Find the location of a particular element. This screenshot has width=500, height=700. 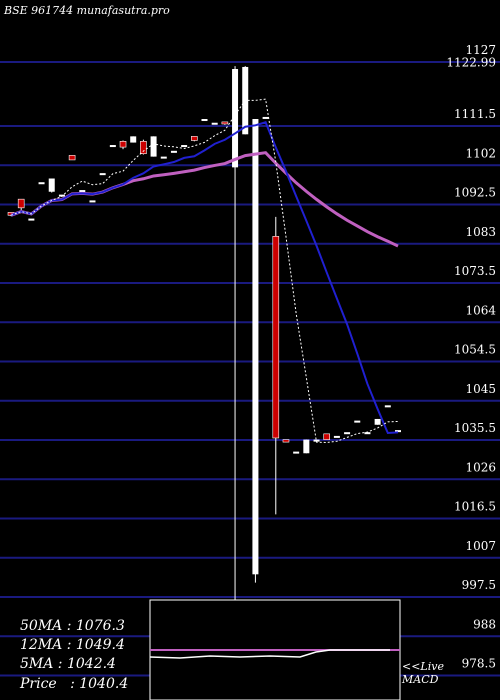

legend-ma50: 50MA : 1076.3 is located at coordinates (72, 626).